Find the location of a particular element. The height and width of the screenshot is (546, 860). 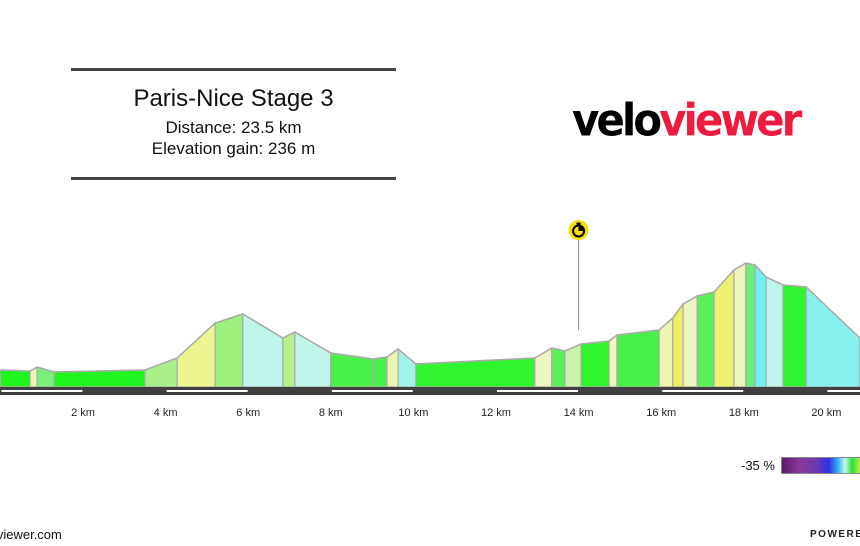

x-tick-label: 10 km is located at coordinates (413, 413).